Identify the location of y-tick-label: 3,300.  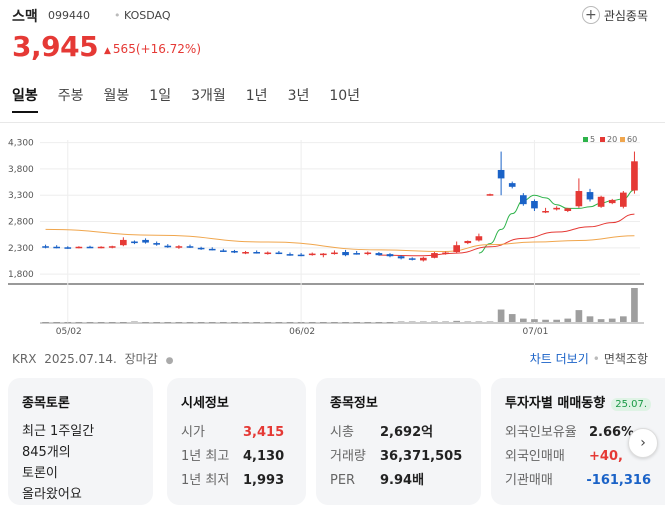
(21, 196).